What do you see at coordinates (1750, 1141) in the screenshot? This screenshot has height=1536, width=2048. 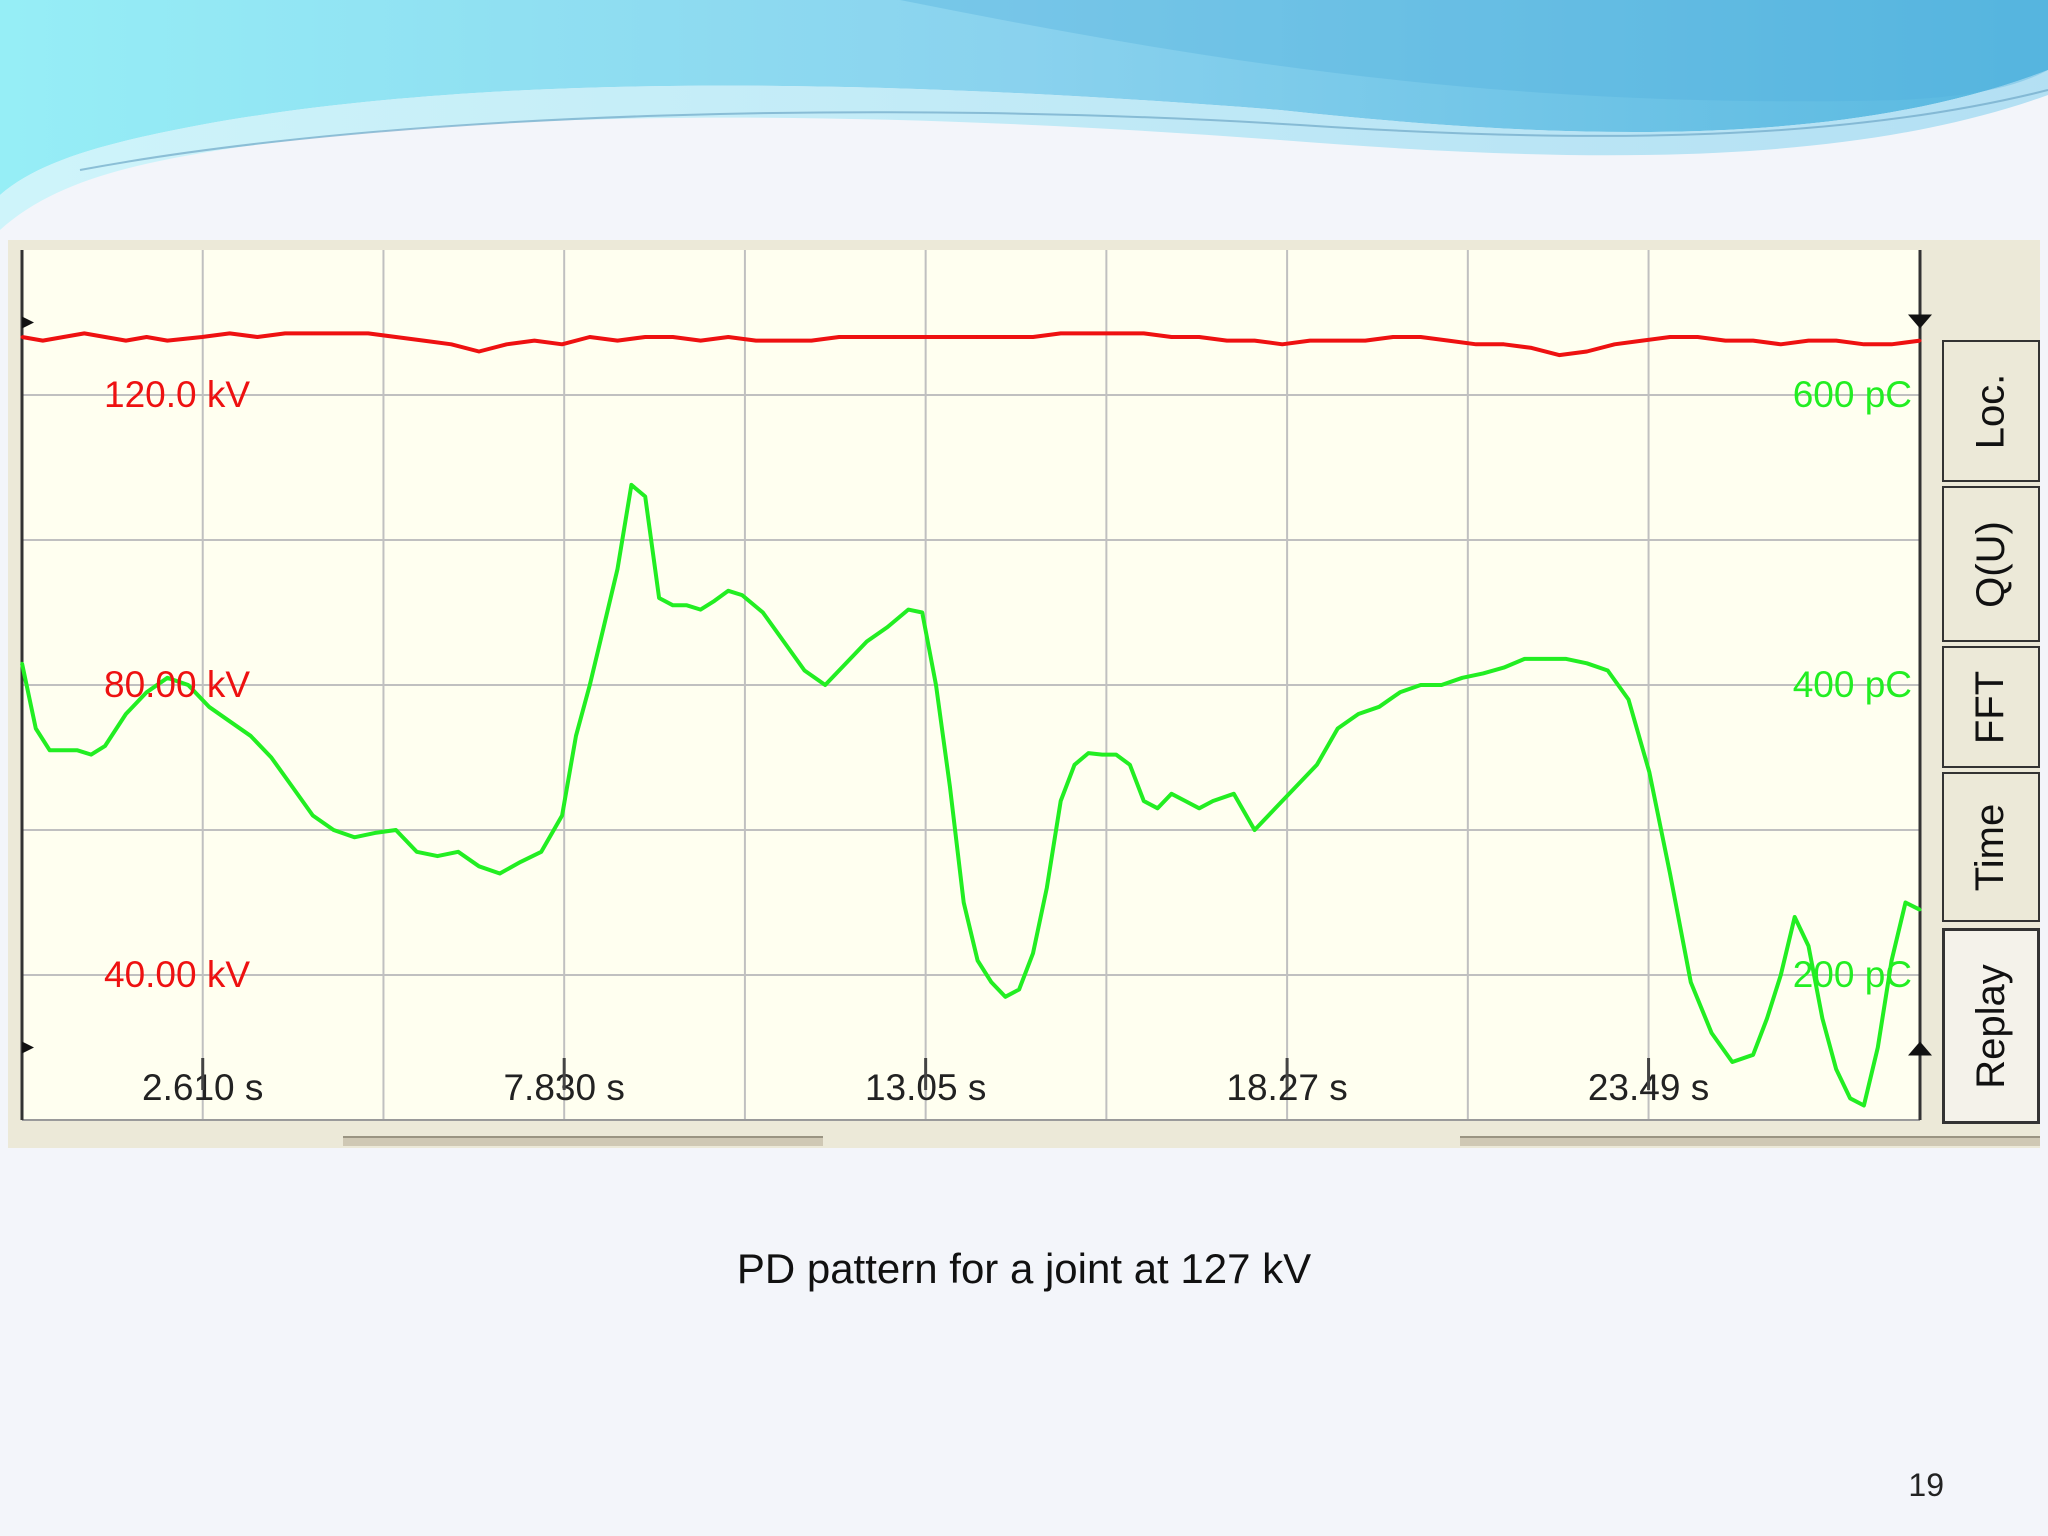 I see `scrollbar-right-segment` at bounding box center [1750, 1141].